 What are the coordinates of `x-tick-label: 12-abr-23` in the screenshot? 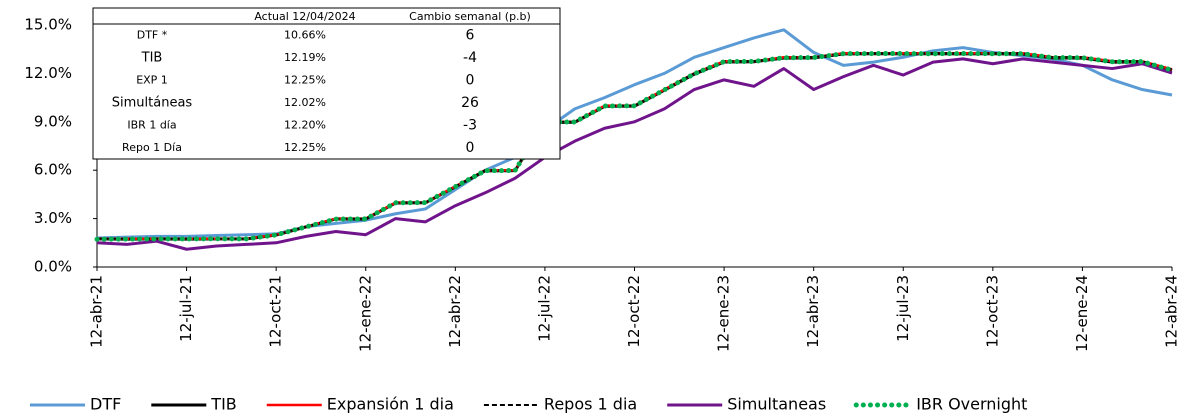 It's located at (813, 311).